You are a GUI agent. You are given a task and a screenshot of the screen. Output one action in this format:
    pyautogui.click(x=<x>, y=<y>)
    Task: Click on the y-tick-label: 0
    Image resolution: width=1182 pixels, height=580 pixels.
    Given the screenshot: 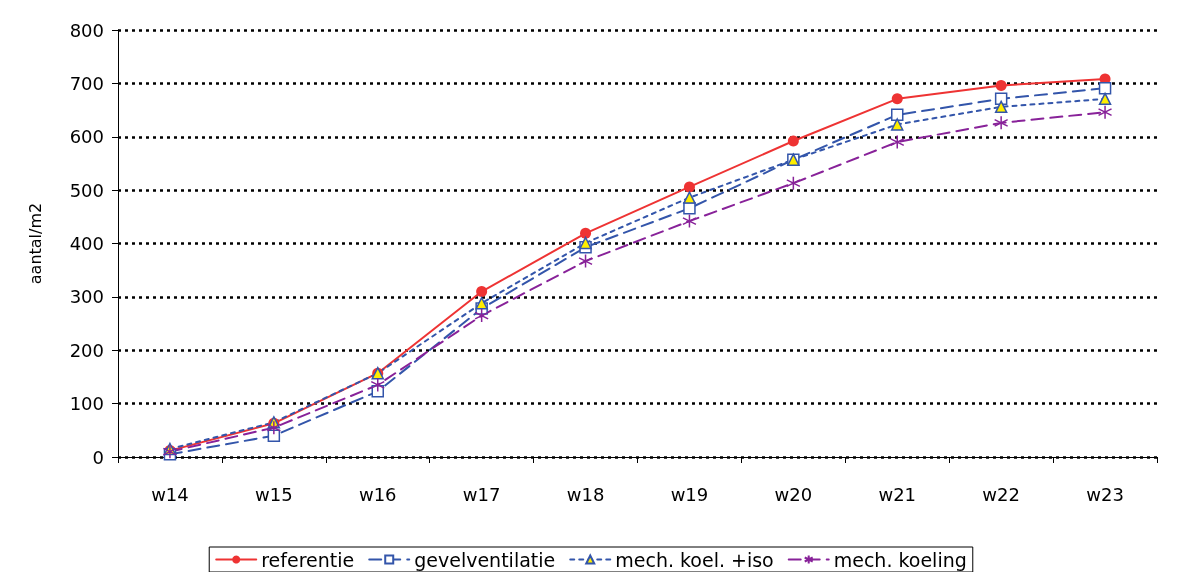 What is the action you would take?
    pyautogui.click(x=98, y=457)
    